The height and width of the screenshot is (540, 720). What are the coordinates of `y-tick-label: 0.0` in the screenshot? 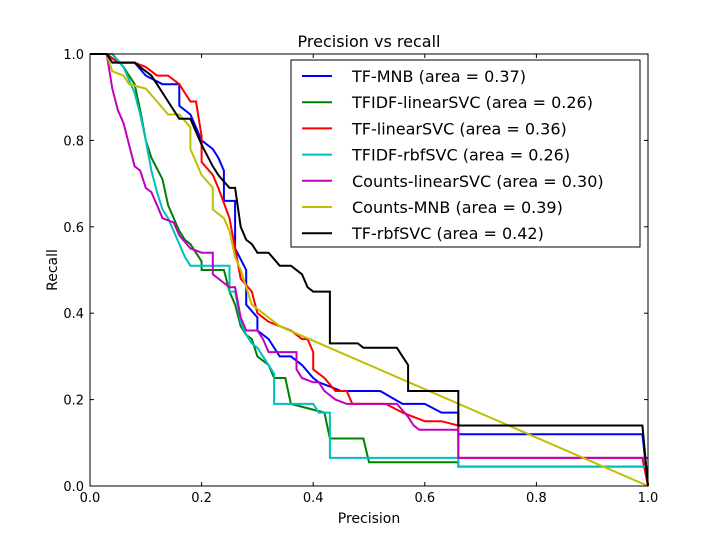 It's located at (73, 487).